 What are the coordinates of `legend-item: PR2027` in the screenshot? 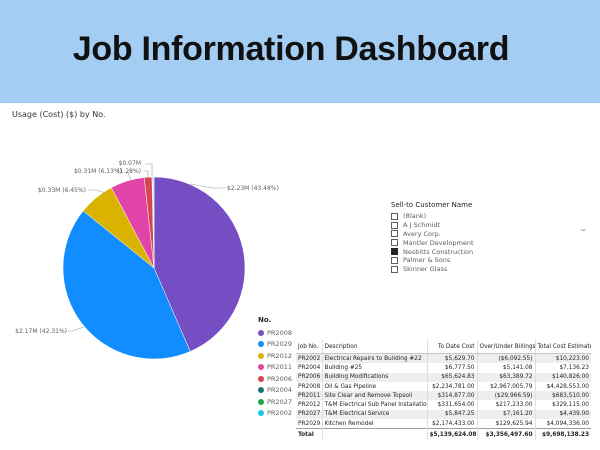 It's located at (275, 402).